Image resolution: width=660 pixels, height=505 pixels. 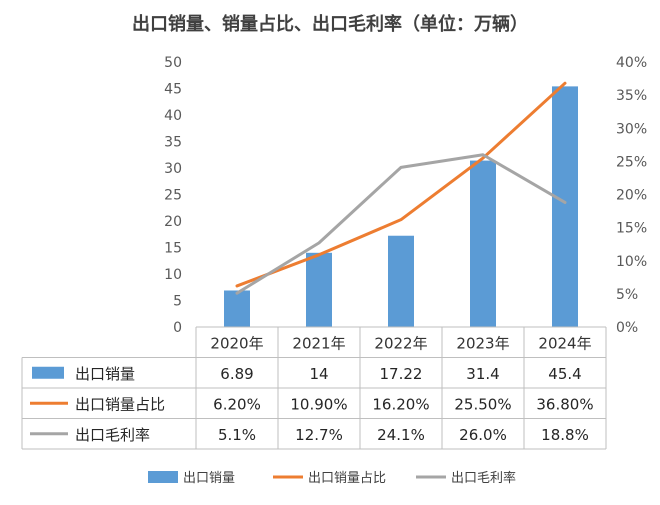 What do you see at coordinates (631, 162) in the screenshot?
I see `y-right-tick-label: 25%` at bounding box center [631, 162].